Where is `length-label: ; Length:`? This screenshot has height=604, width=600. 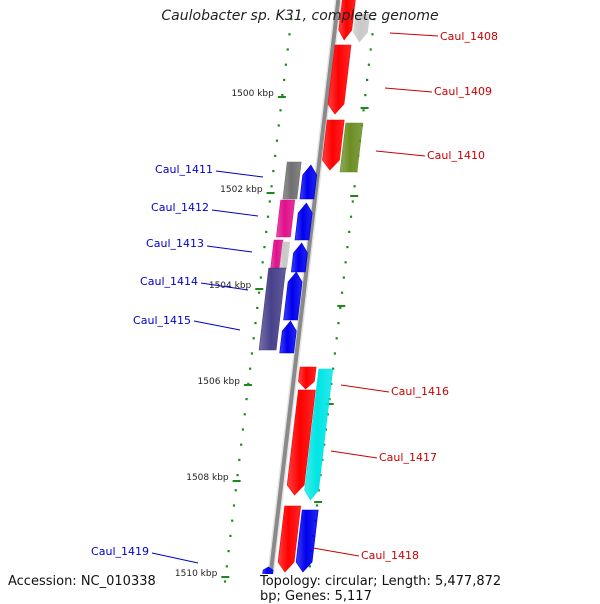
length-label: ; Length: is located at coordinates (404, 581).